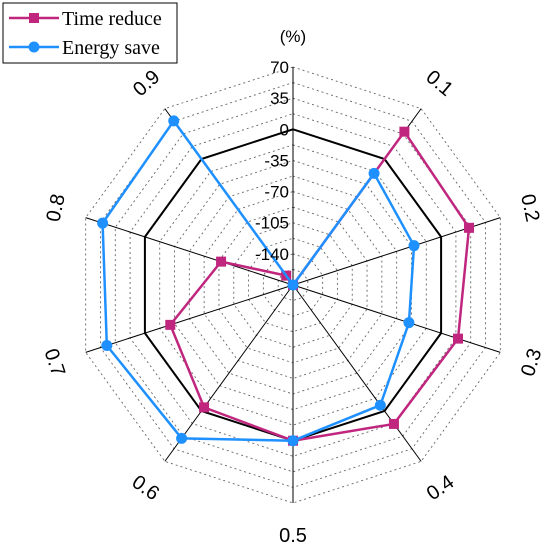 The image size is (544, 550). I want to click on radial-tick-label: -105, so click(272, 223).